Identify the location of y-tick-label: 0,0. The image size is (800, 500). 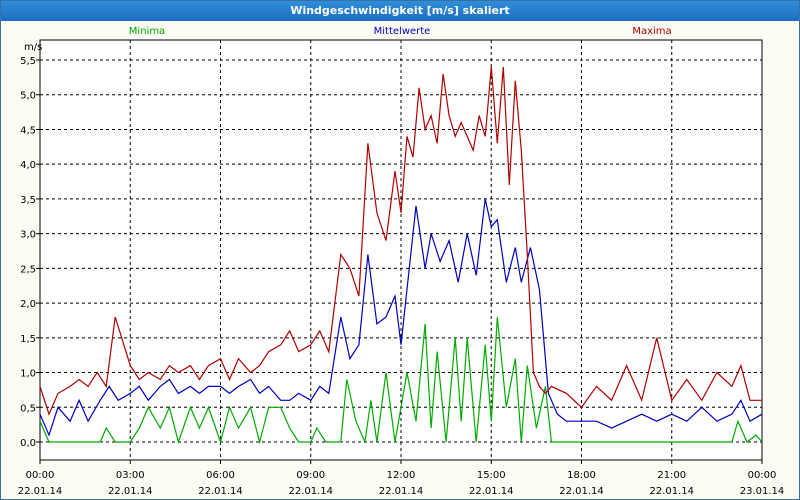
(28, 443).